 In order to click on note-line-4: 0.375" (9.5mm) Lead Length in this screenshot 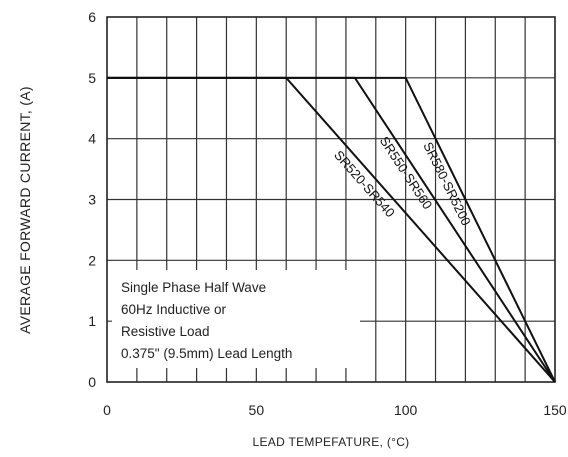, I will do `click(206, 353)`.